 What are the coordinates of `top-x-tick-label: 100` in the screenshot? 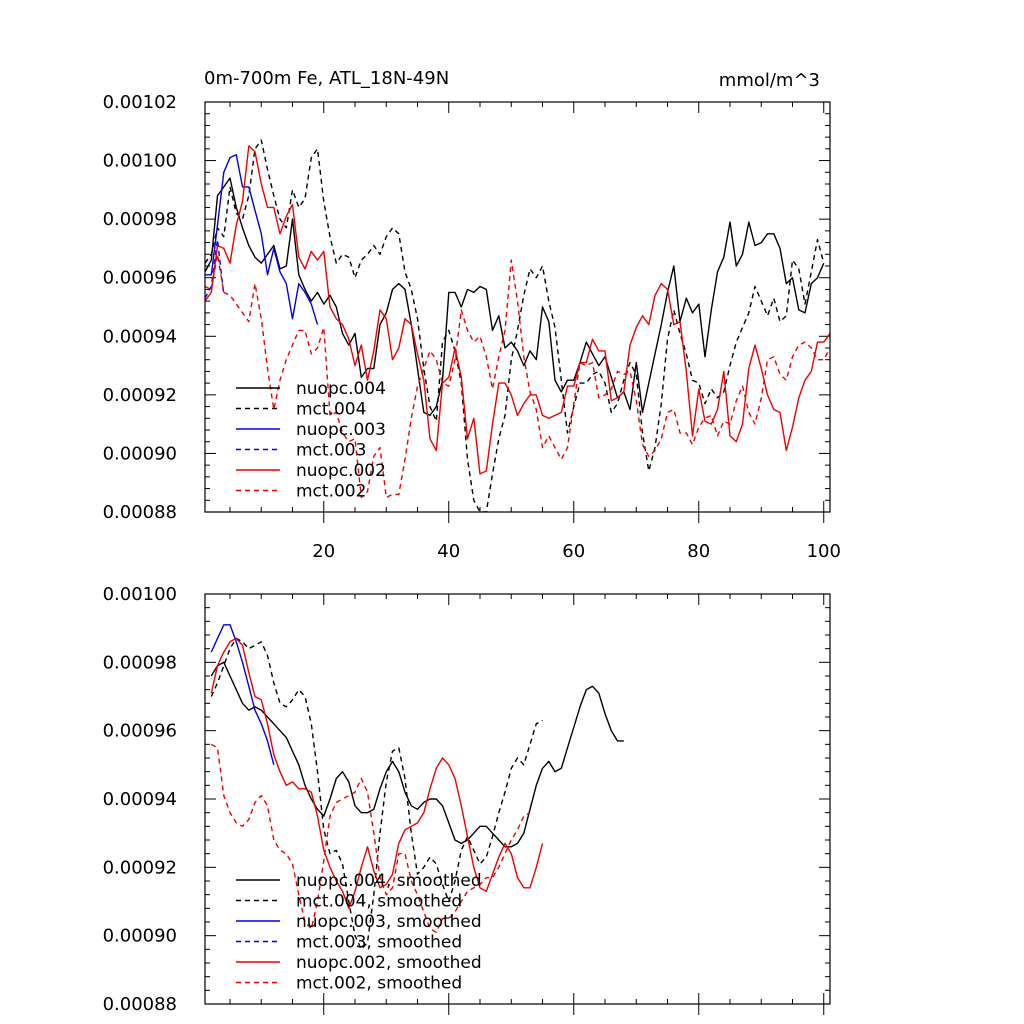 It's located at (824, 551).